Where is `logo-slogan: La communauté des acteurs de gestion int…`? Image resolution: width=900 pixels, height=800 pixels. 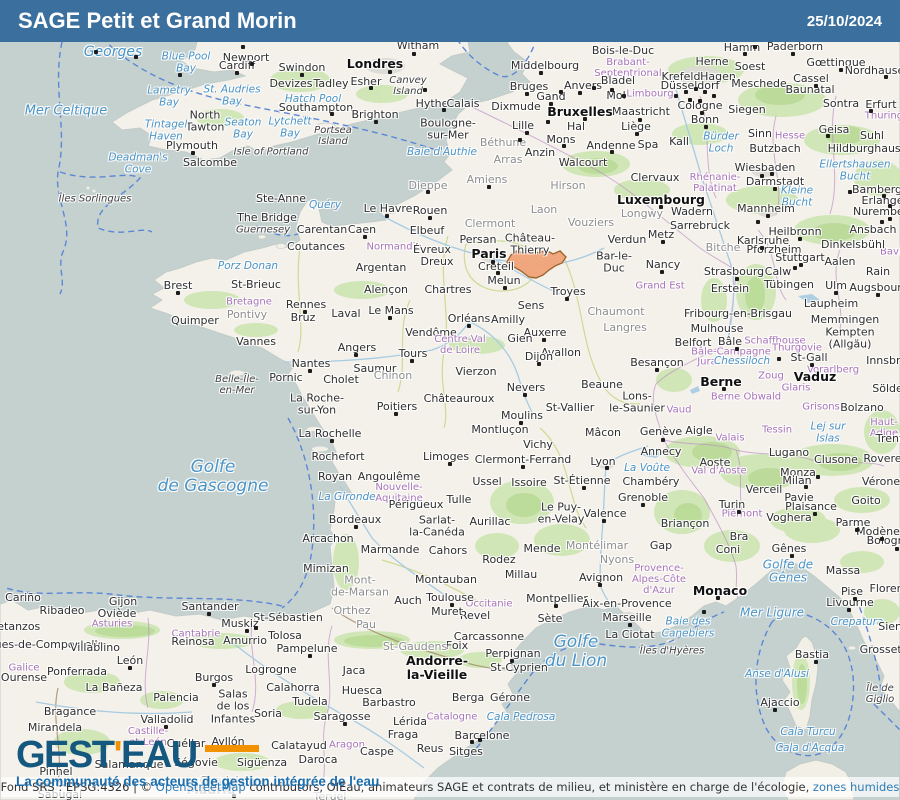
logo-slogan: La communauté des acteurs de gestion int… is located at coordinates (198, 781).